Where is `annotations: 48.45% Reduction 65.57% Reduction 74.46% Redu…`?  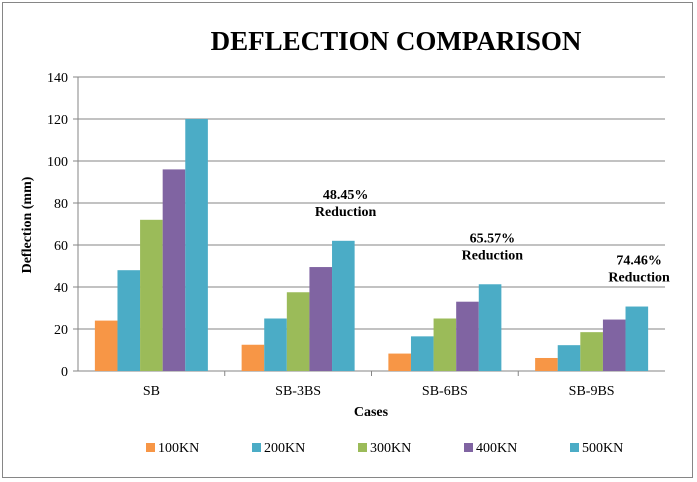
annotations: 48.45% Reduction 65.57% Reduction 74.46% Redu… is located at coordinates (492, 237).